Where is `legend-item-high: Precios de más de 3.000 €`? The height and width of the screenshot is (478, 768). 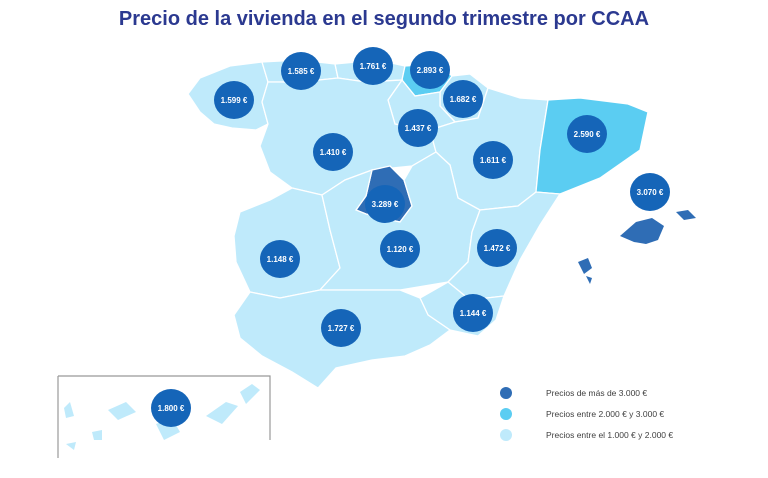 legend-item-high: Precios de más de 3.000 € is located at coordinates (586, 392).